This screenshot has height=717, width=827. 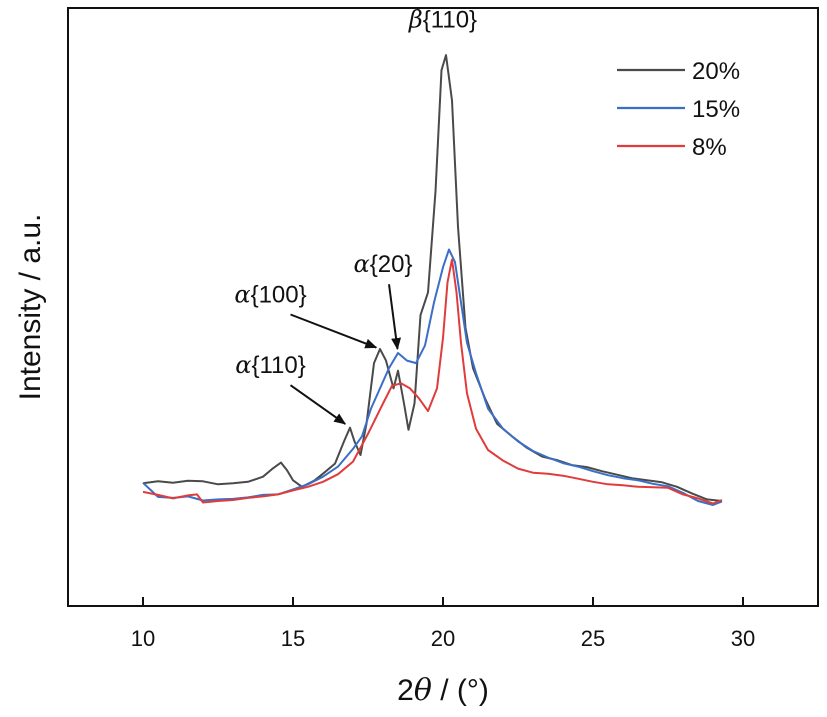 I want to click on legend-label: 20%, so click(x=716, y=71).